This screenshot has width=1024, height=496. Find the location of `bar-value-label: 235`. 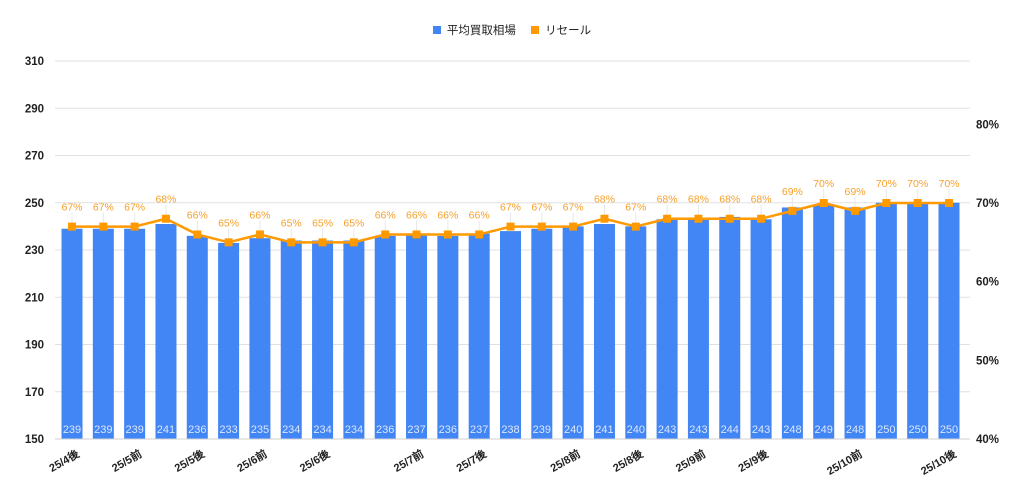

bar-value-label: 235 is located at coordinates (260, 430).